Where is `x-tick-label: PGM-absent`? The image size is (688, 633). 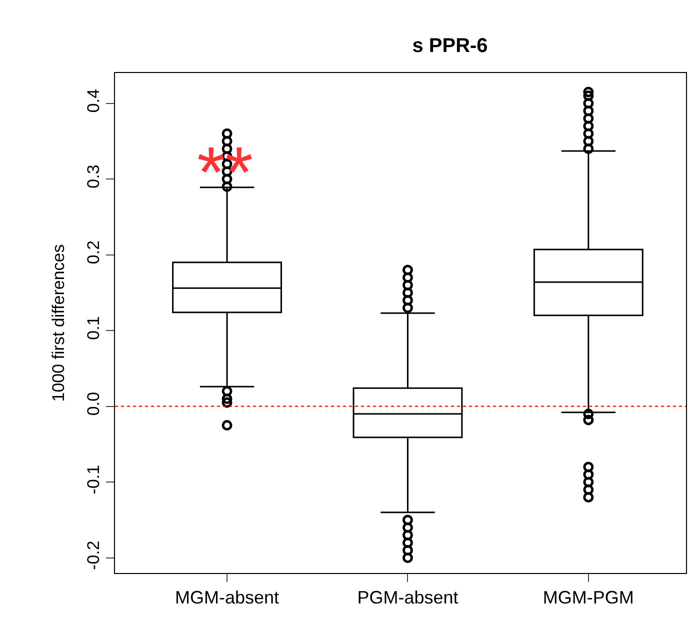
x-tick-label: PGM-absent is located at coordinates (407, 598).